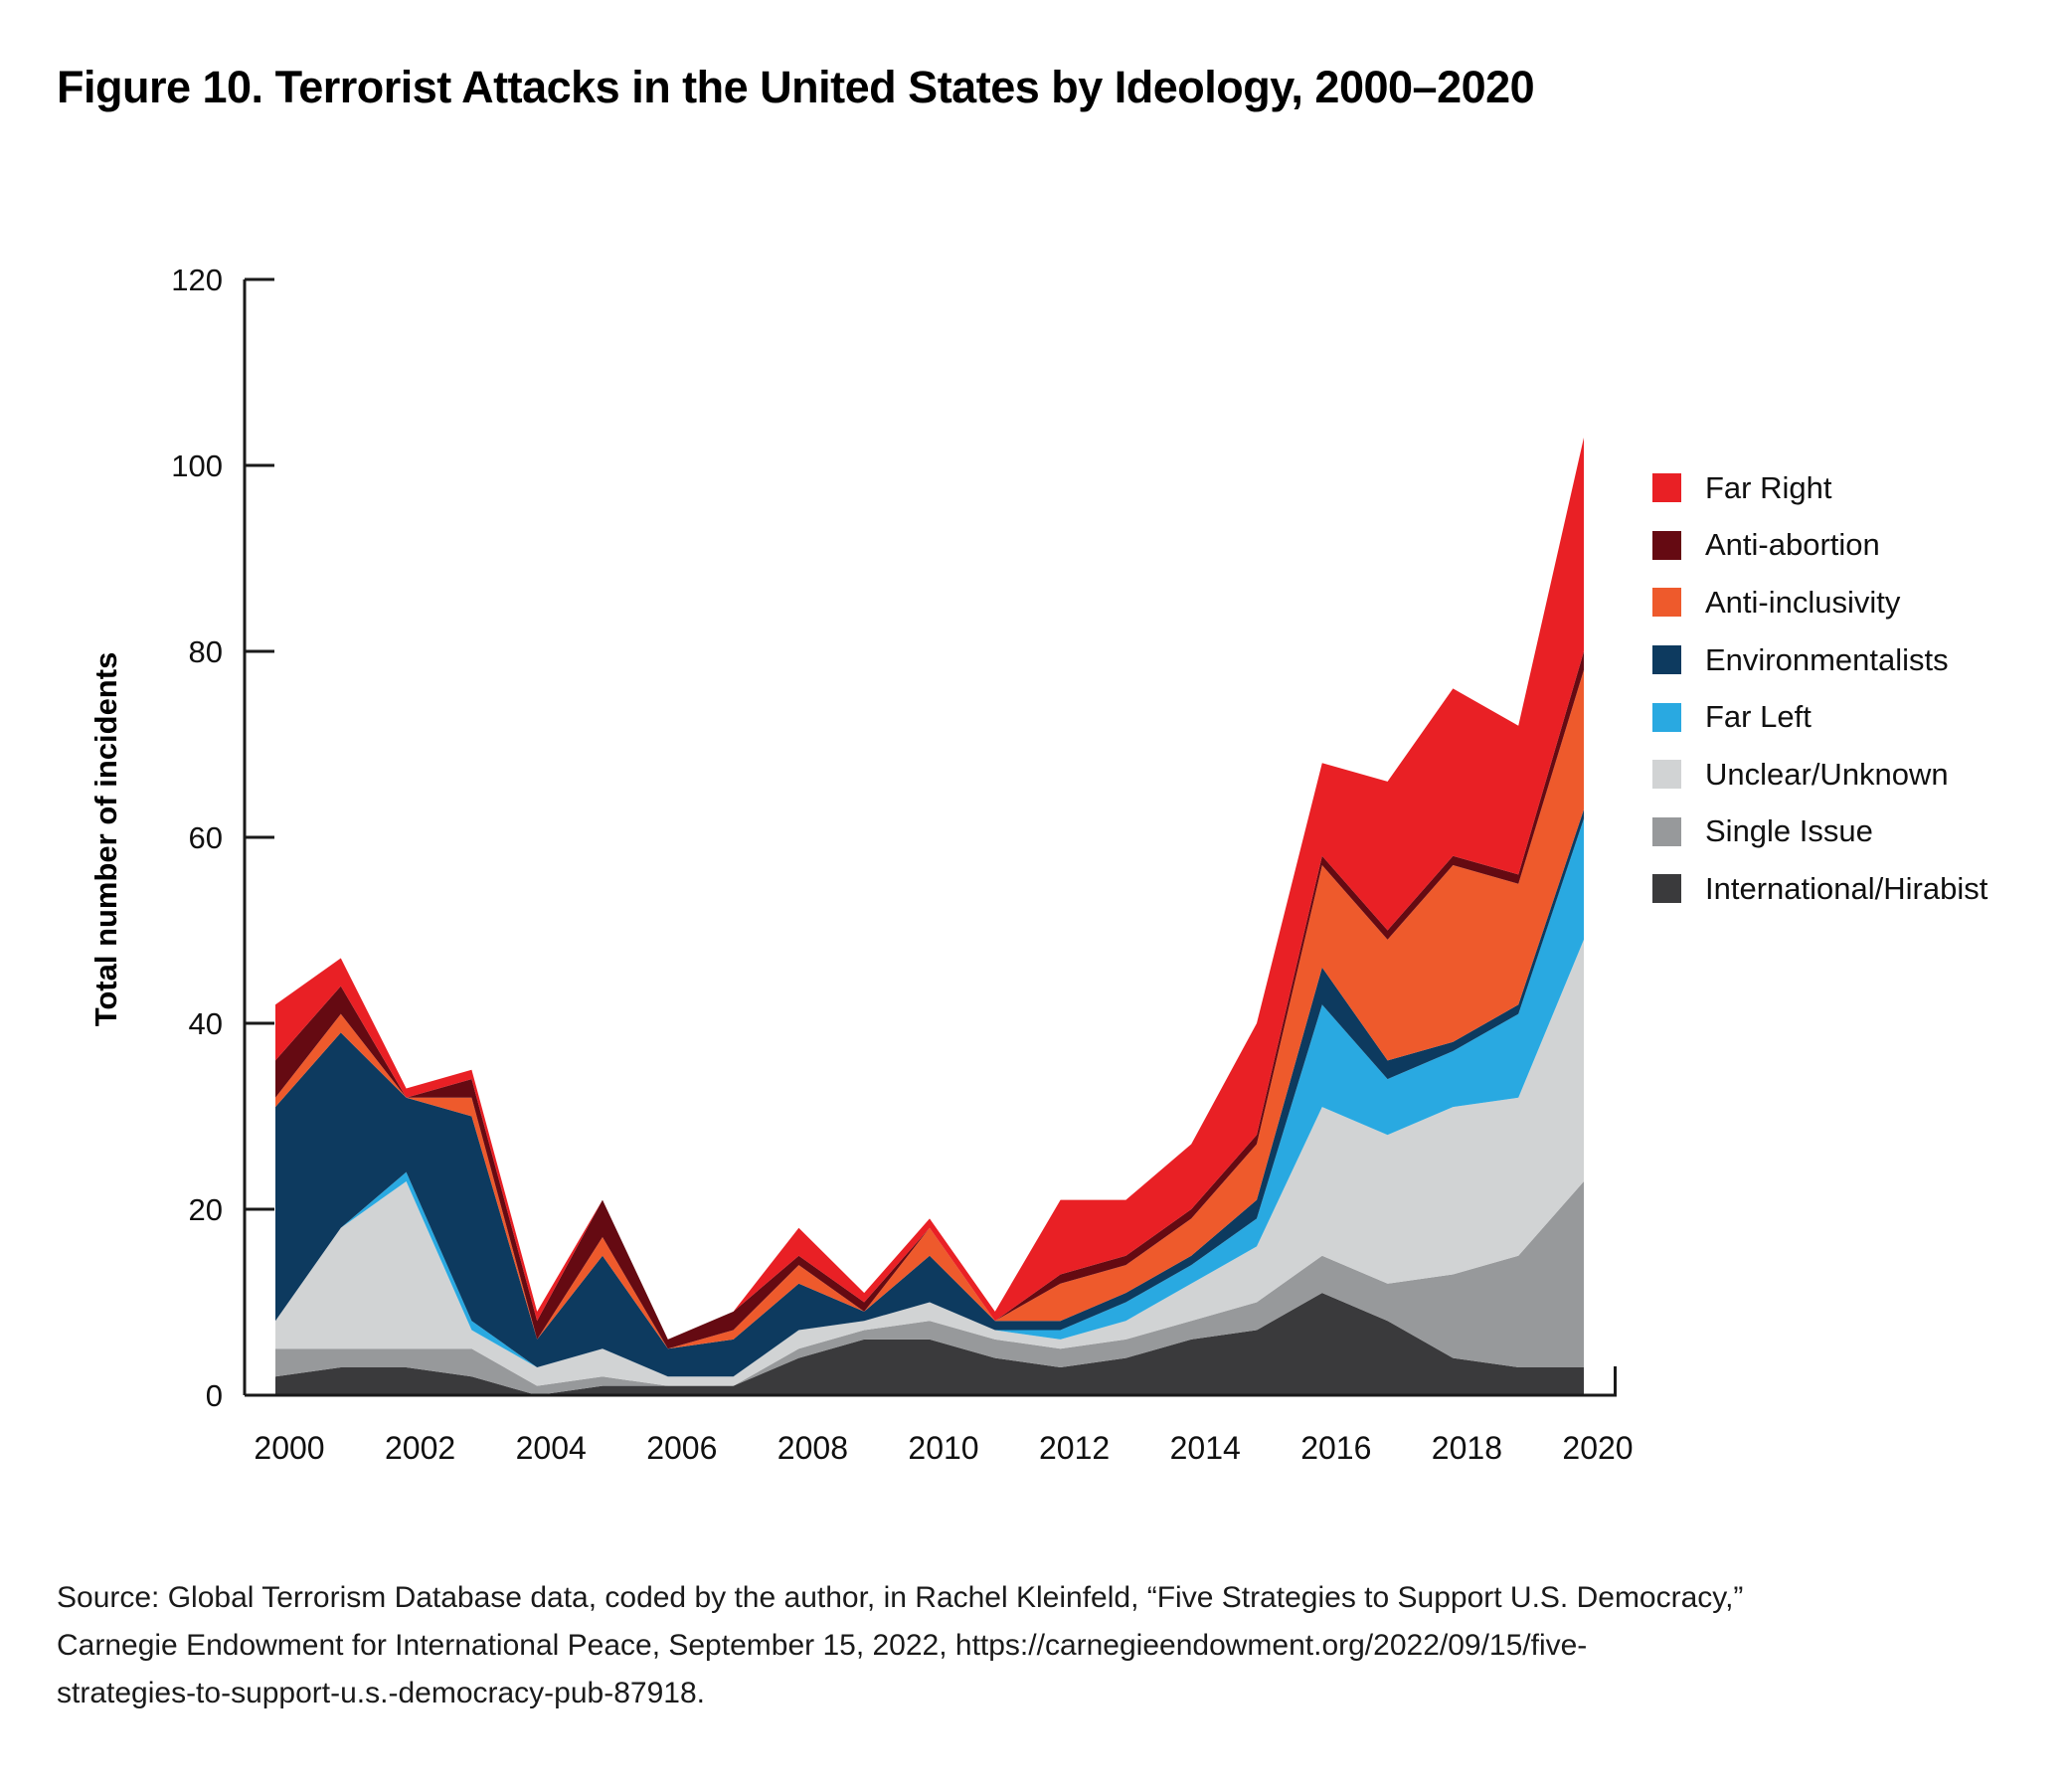 This screenshot has width=2072, height=1792. I want to click on legend-item-far-right: Far Right, so click(1819, 488).